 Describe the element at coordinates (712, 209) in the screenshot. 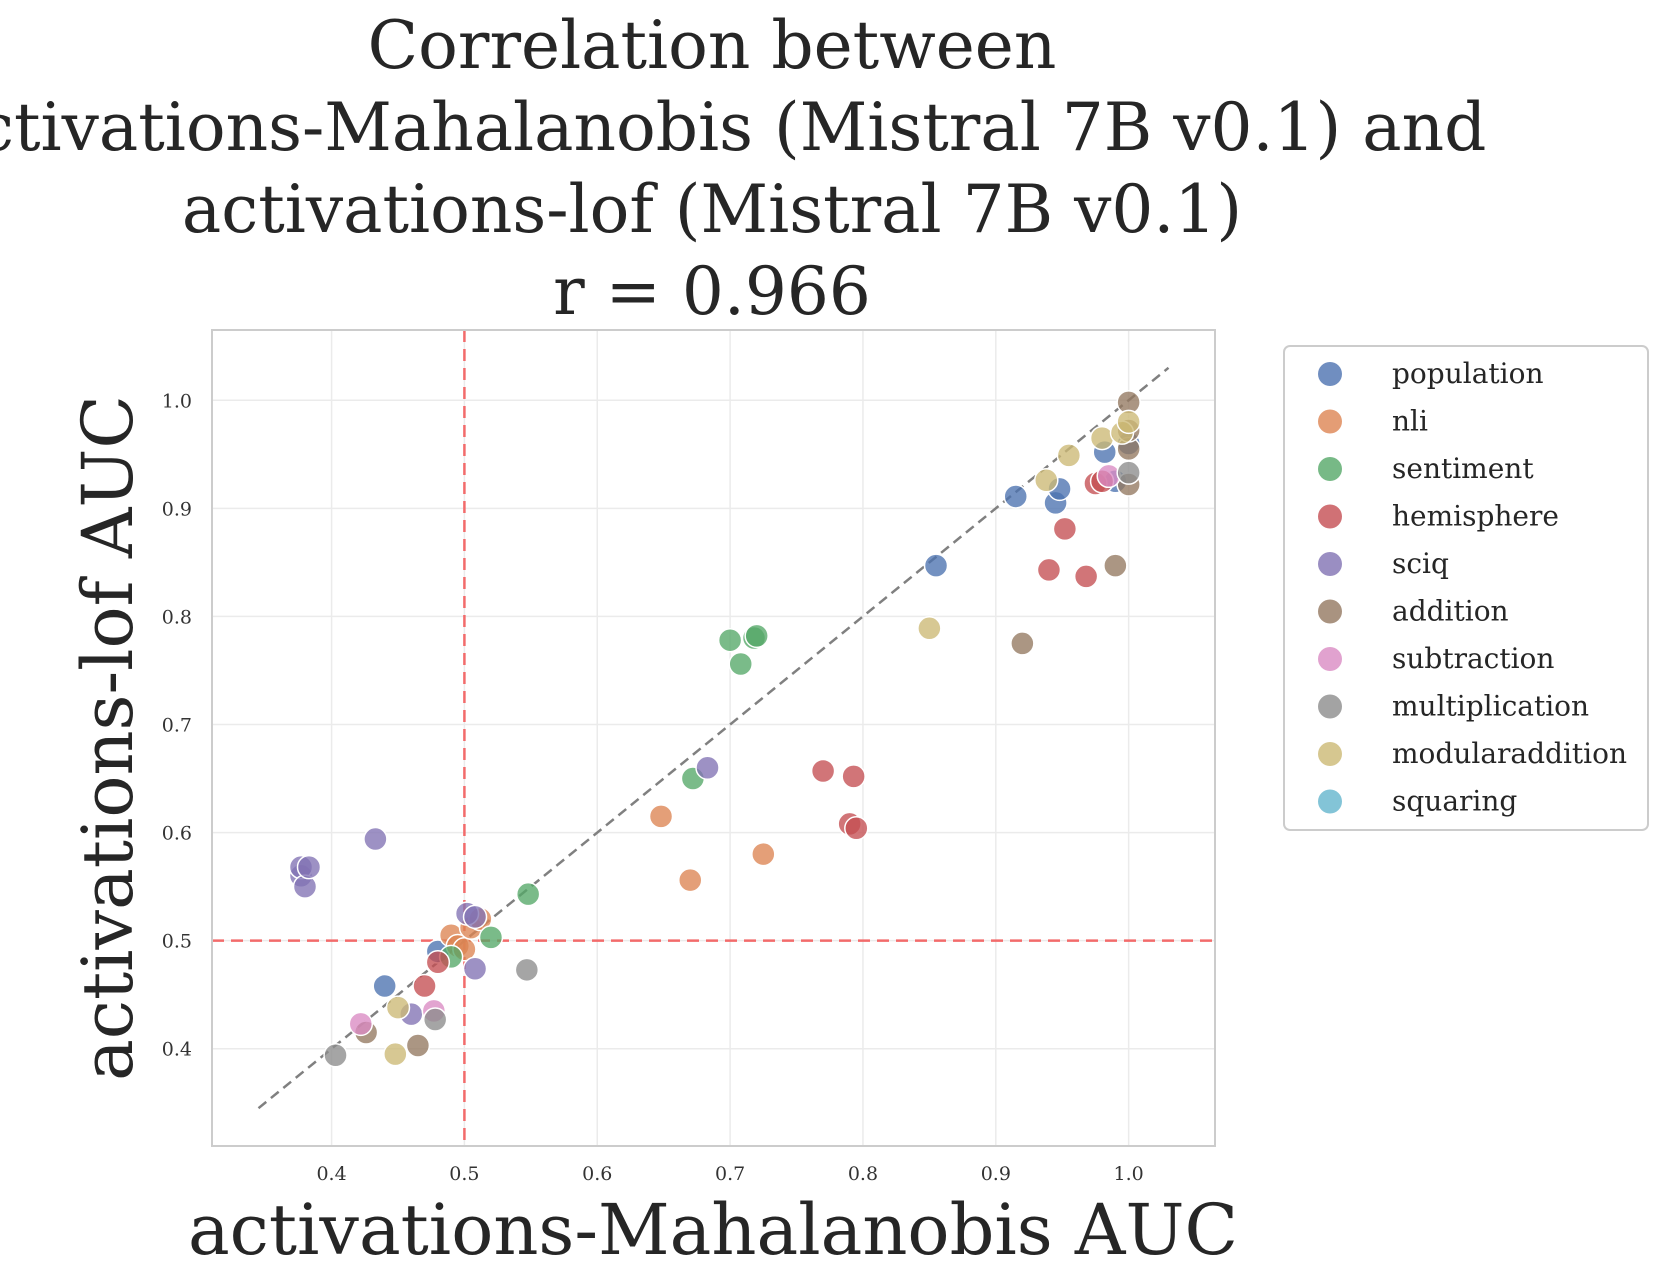

I see `title-line-3: activations-lof (Mistral 7B v0.1)` at that location.